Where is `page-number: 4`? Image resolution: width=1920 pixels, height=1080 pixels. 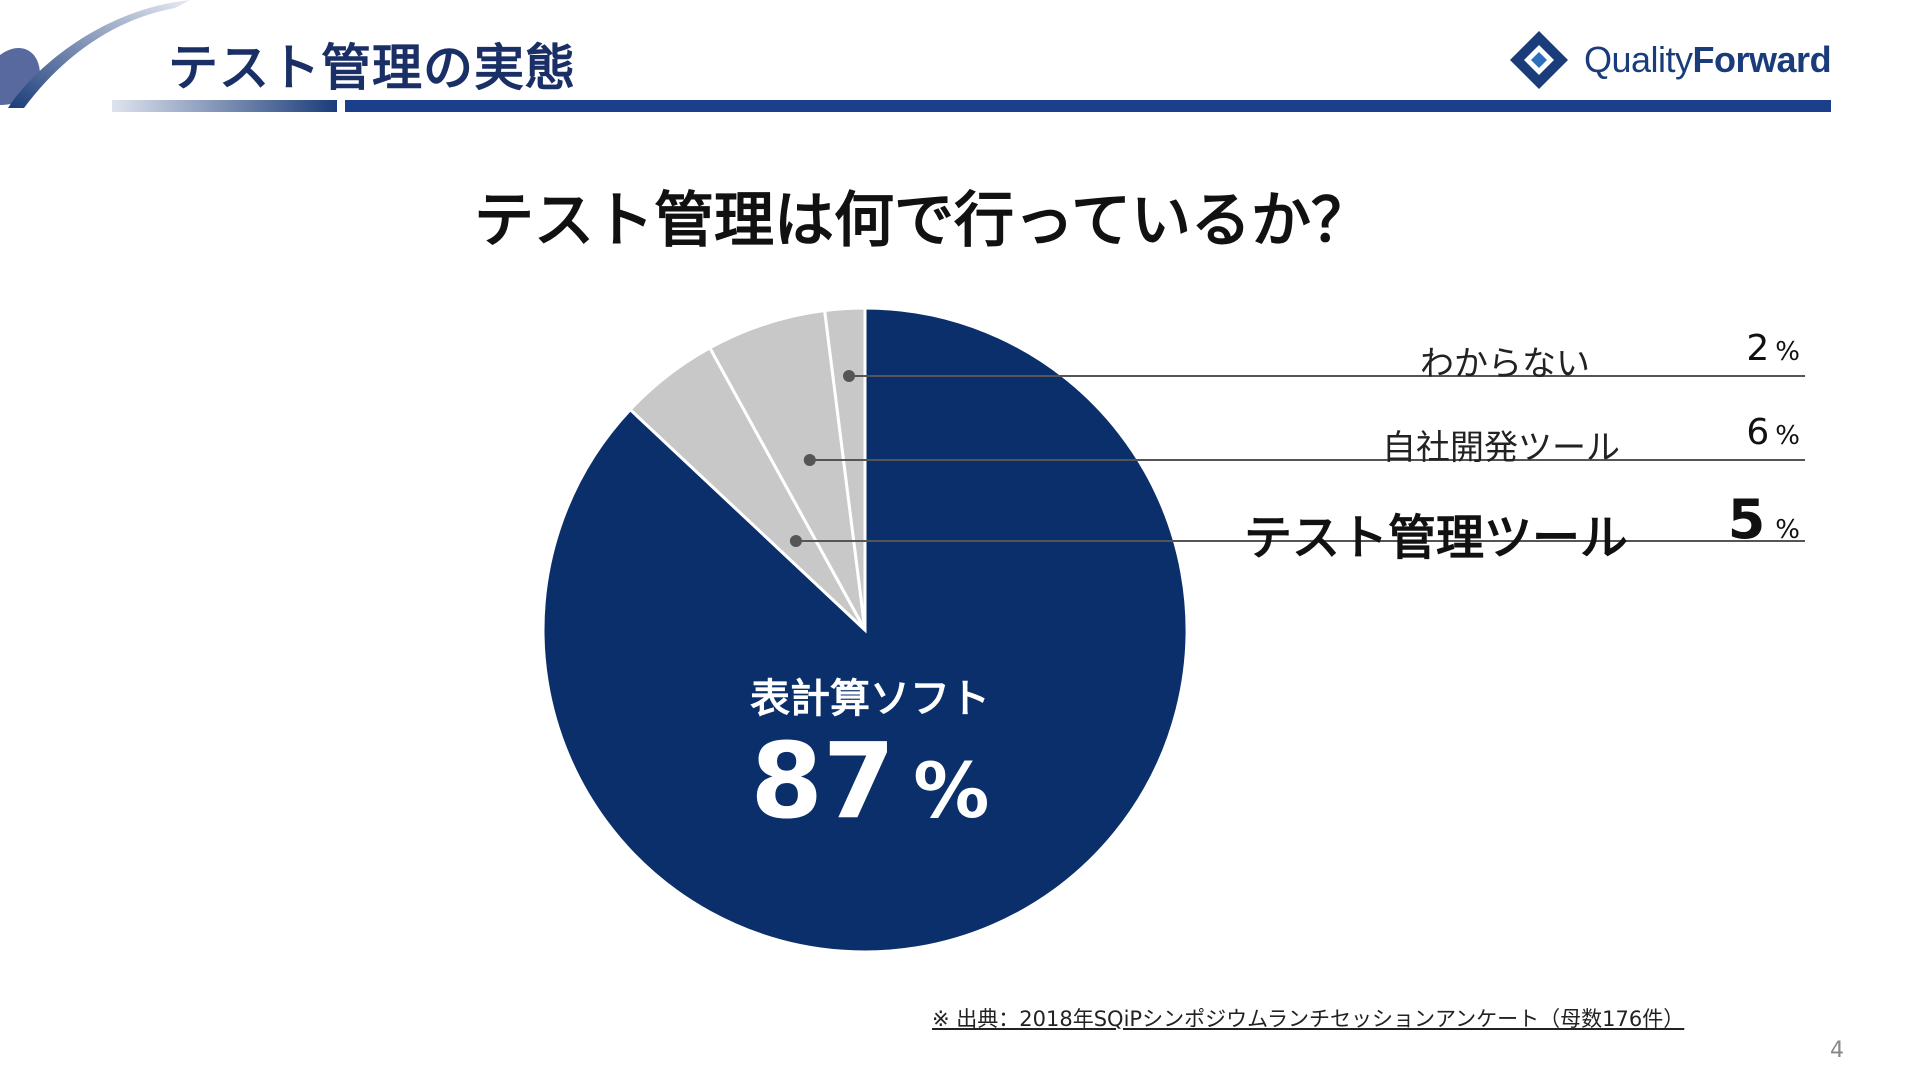 page-number: 4 is located at coordinates (1837, 1050).